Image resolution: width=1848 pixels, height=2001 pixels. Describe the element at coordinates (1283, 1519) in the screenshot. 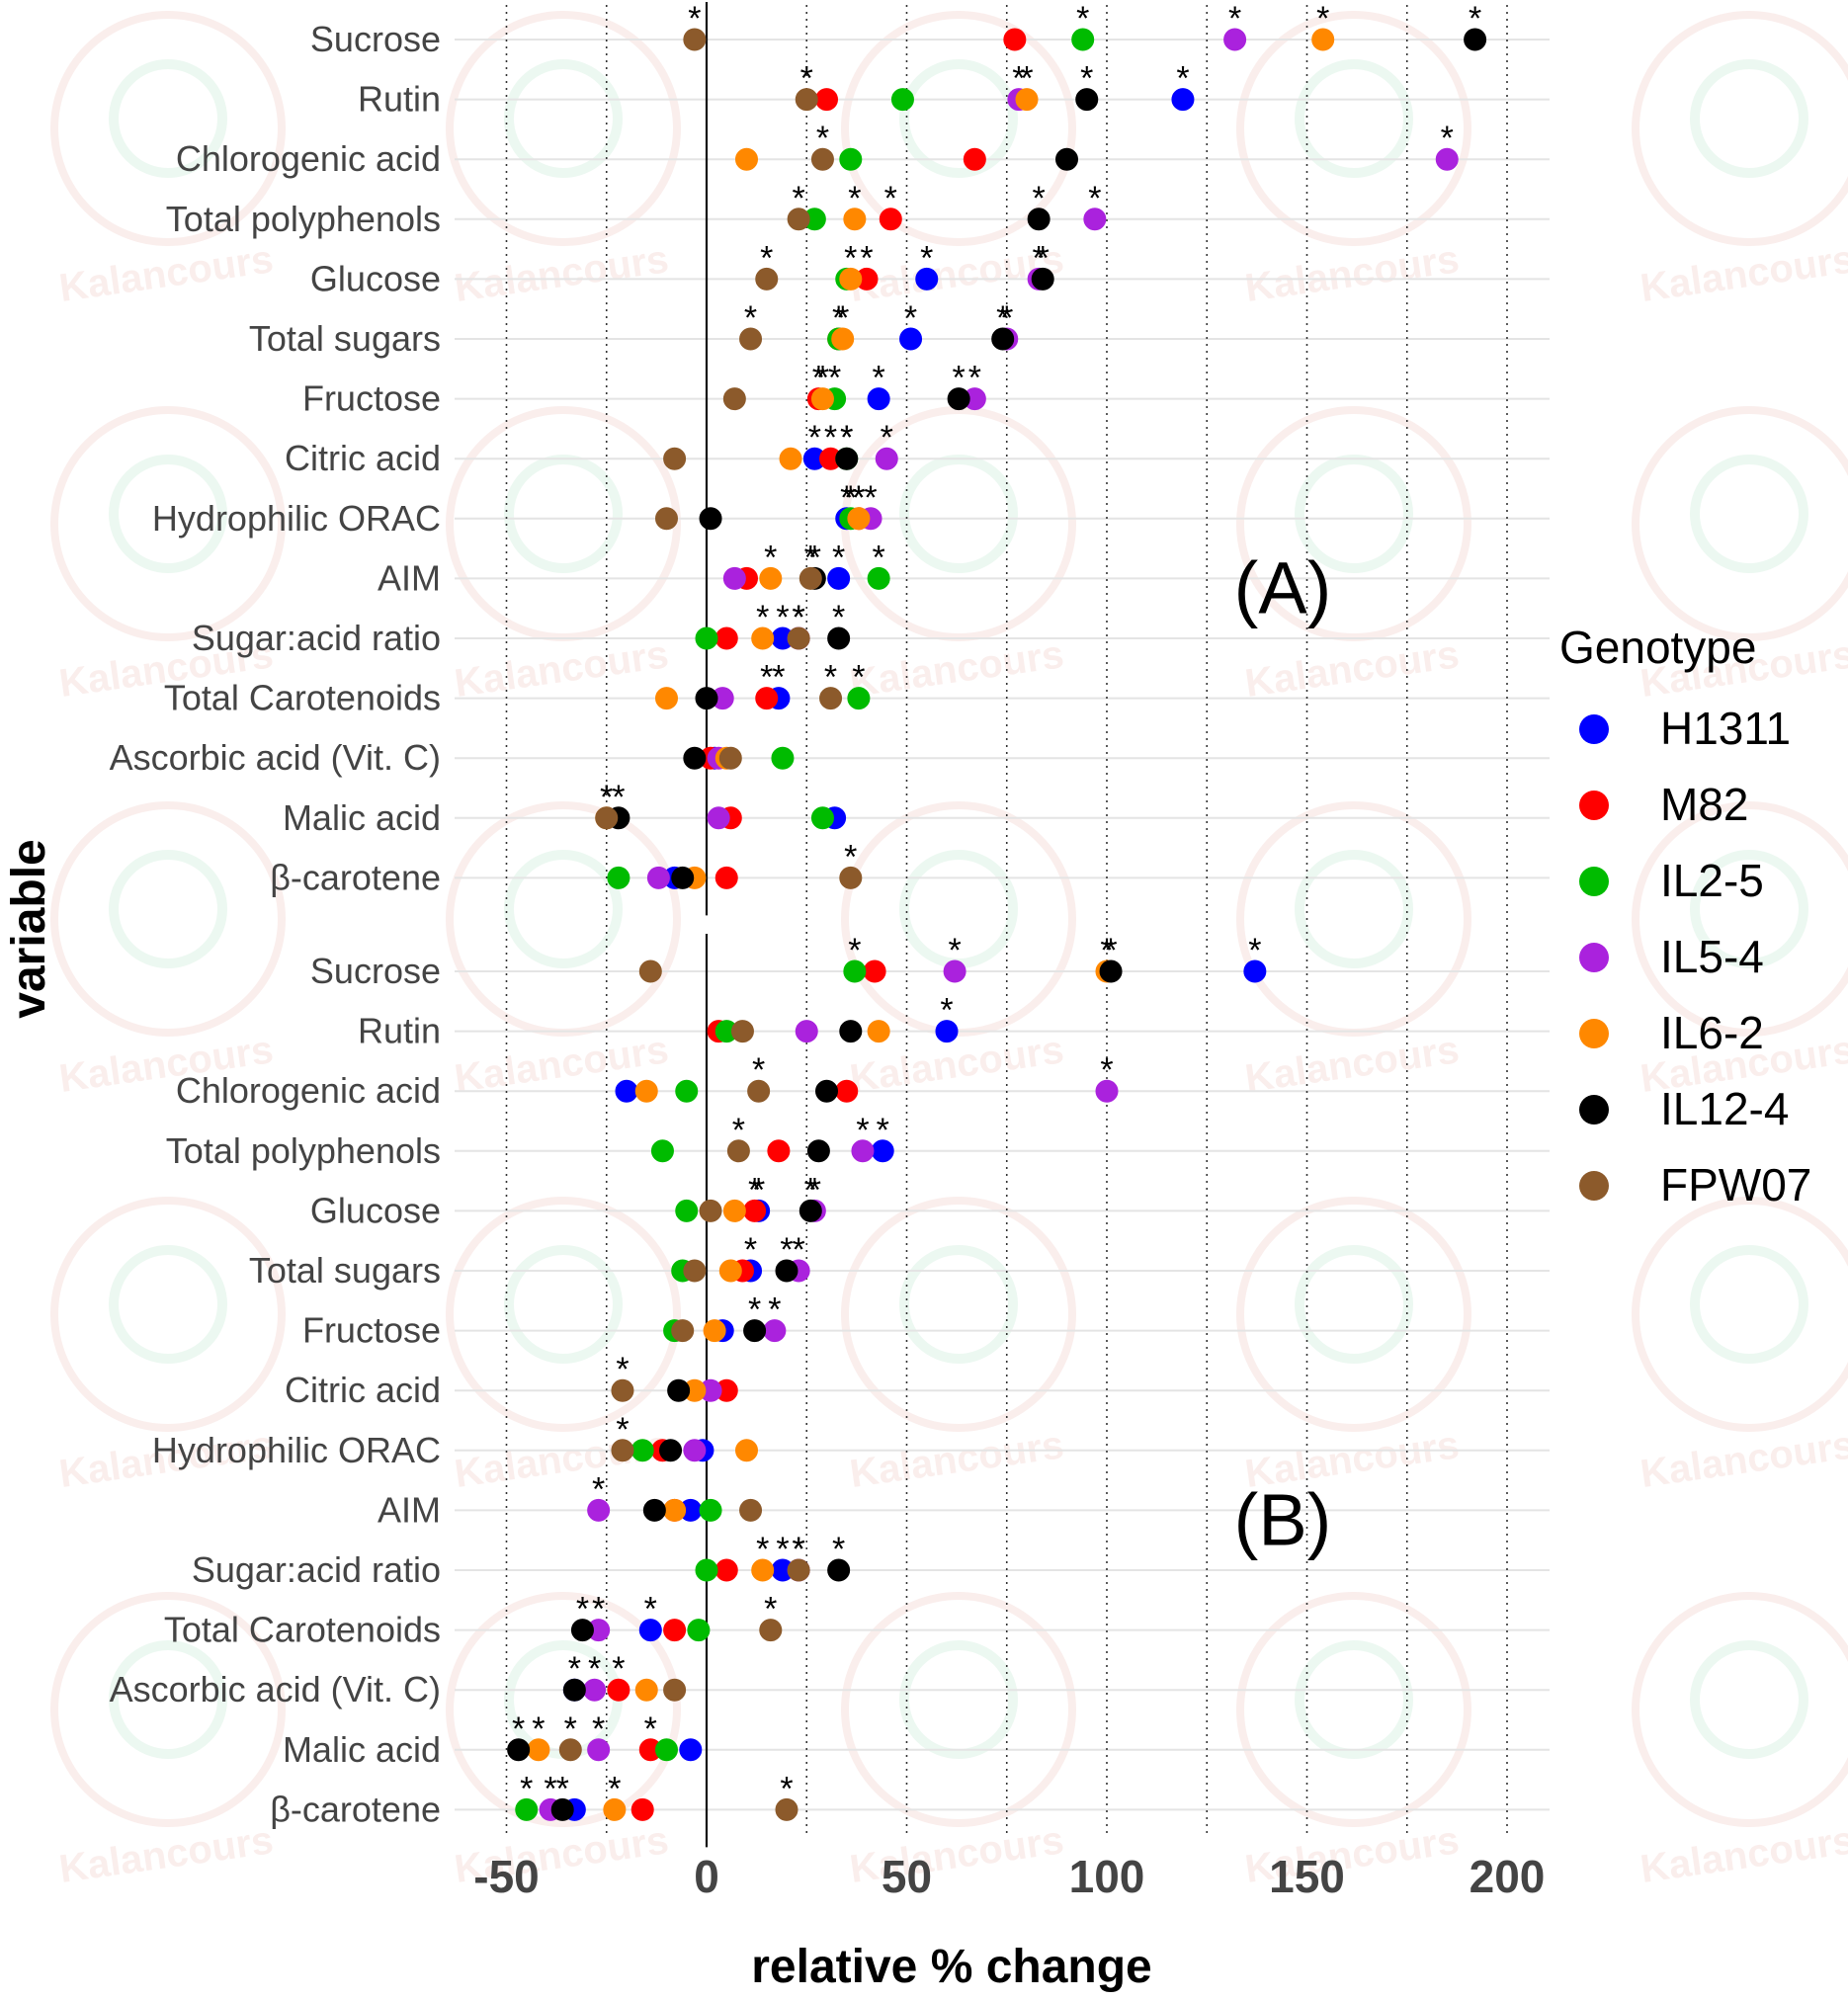

I see `panel-label: (B)` at that location.